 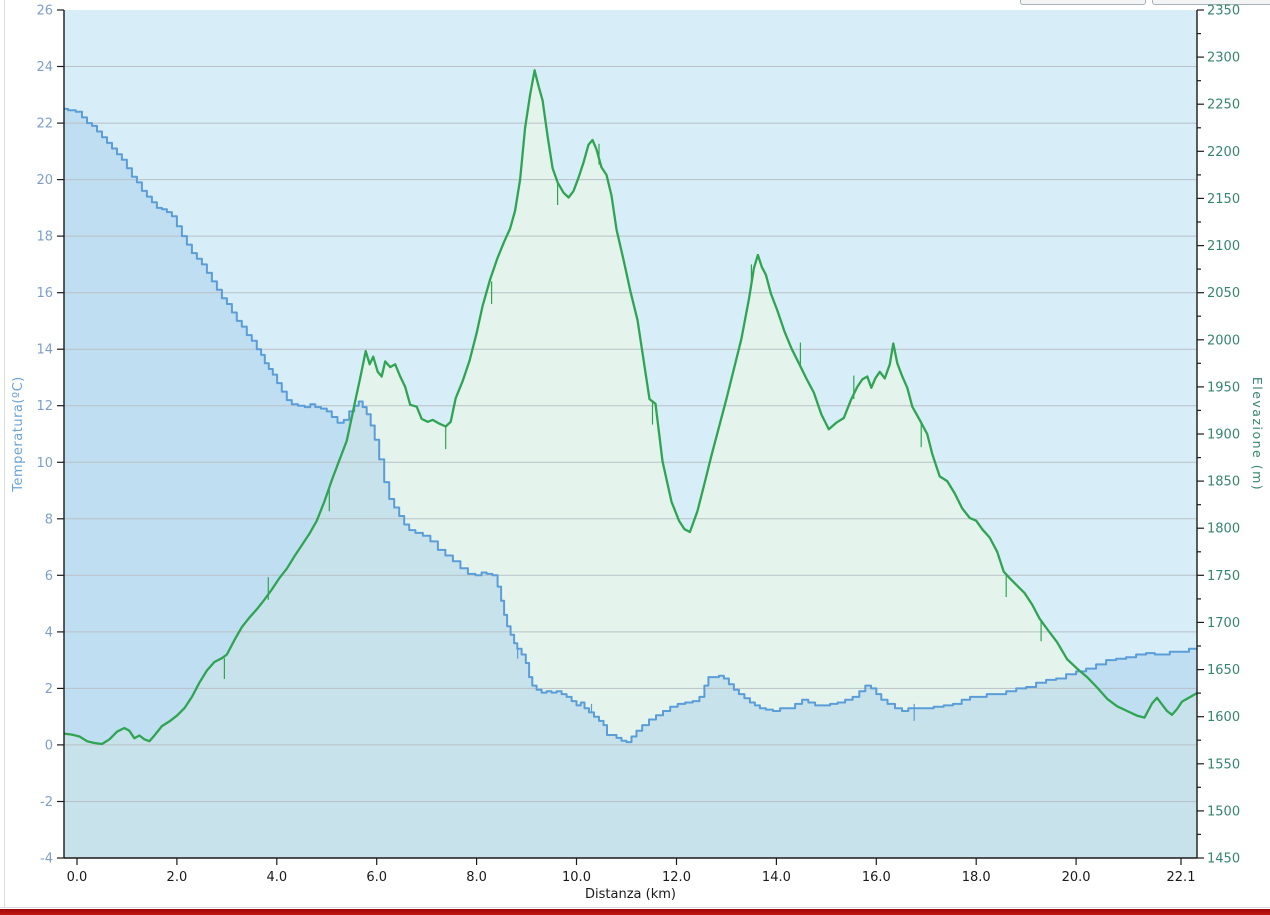 What do you see at coordinates (77, 877) in the screenshot?
I see `x-tick-label: 0.0` at bounding box center [77, 877].